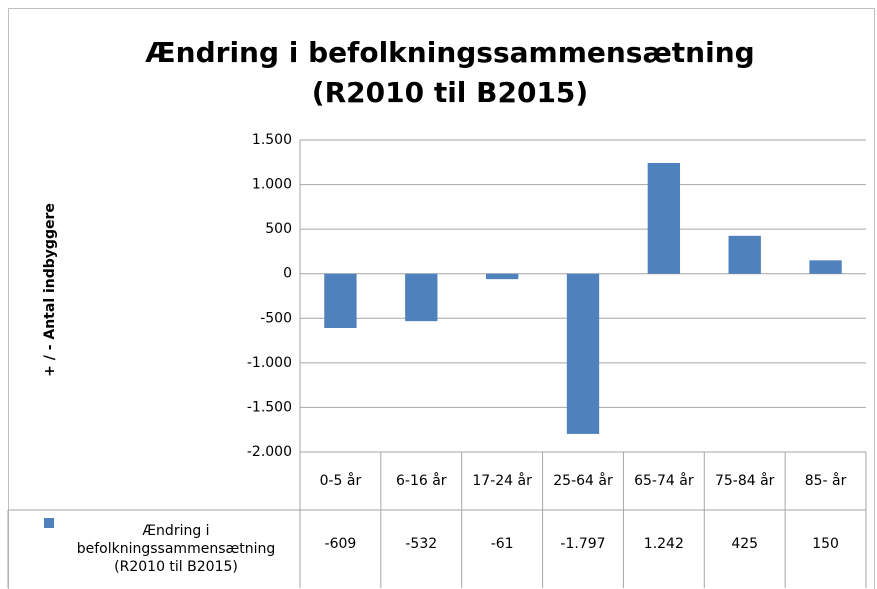 The width and height of the screenshot is (877, 589). Describe the element at coordinates (278, 229) in the screenshot. I see `y-tick-label: 500` at that location.